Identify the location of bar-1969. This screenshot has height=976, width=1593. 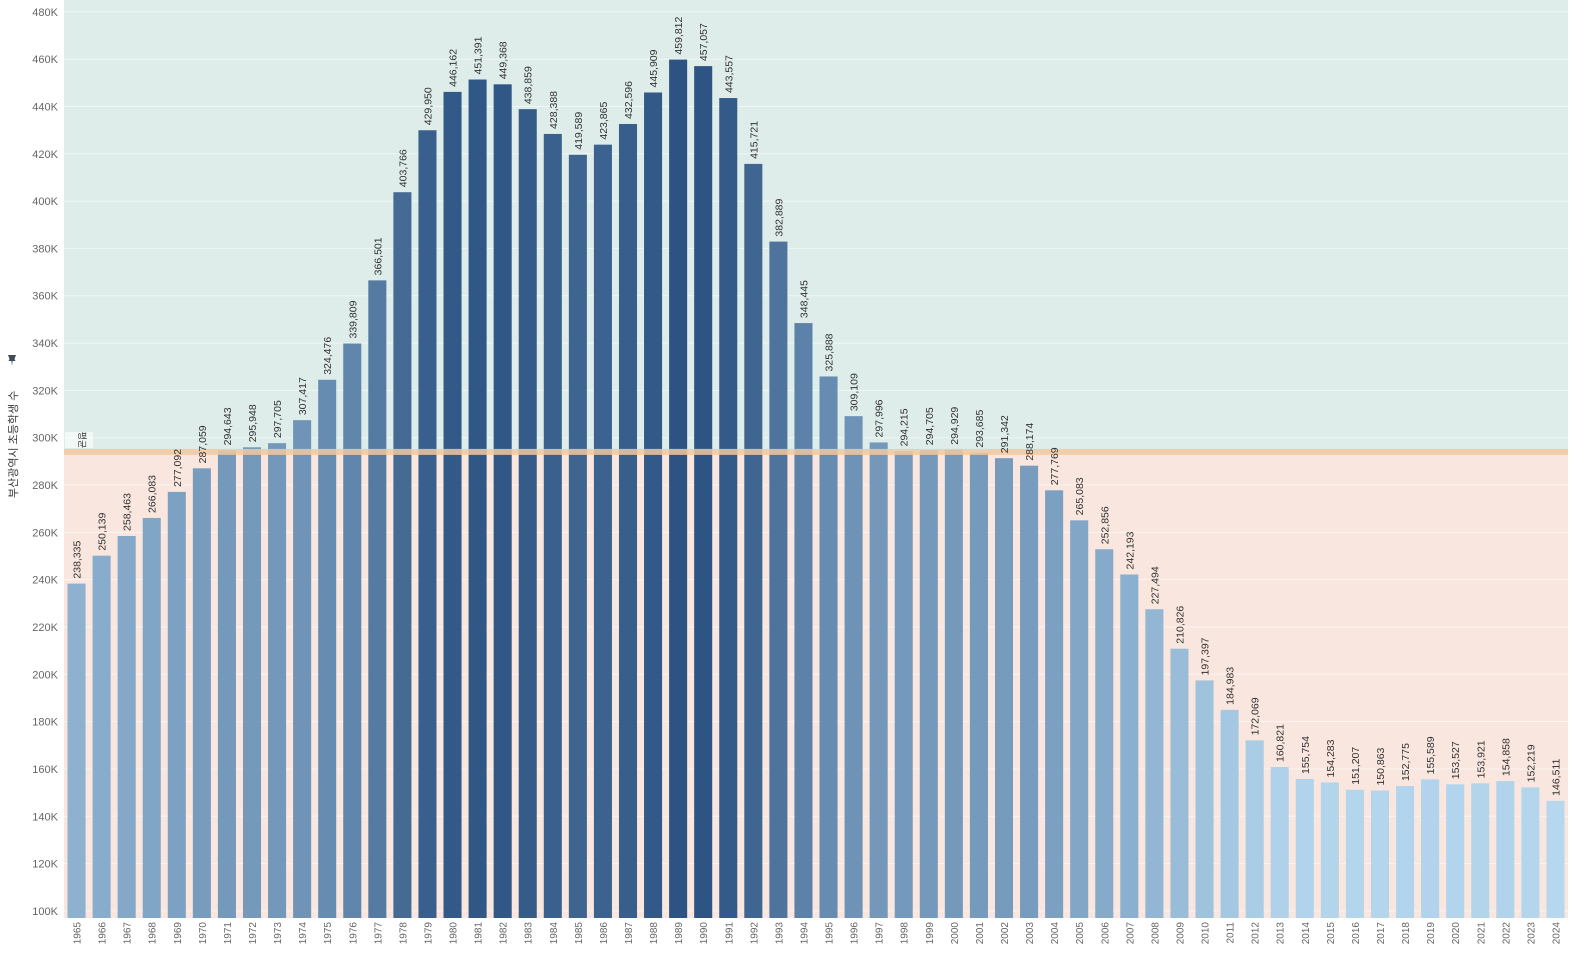
(176, 704).